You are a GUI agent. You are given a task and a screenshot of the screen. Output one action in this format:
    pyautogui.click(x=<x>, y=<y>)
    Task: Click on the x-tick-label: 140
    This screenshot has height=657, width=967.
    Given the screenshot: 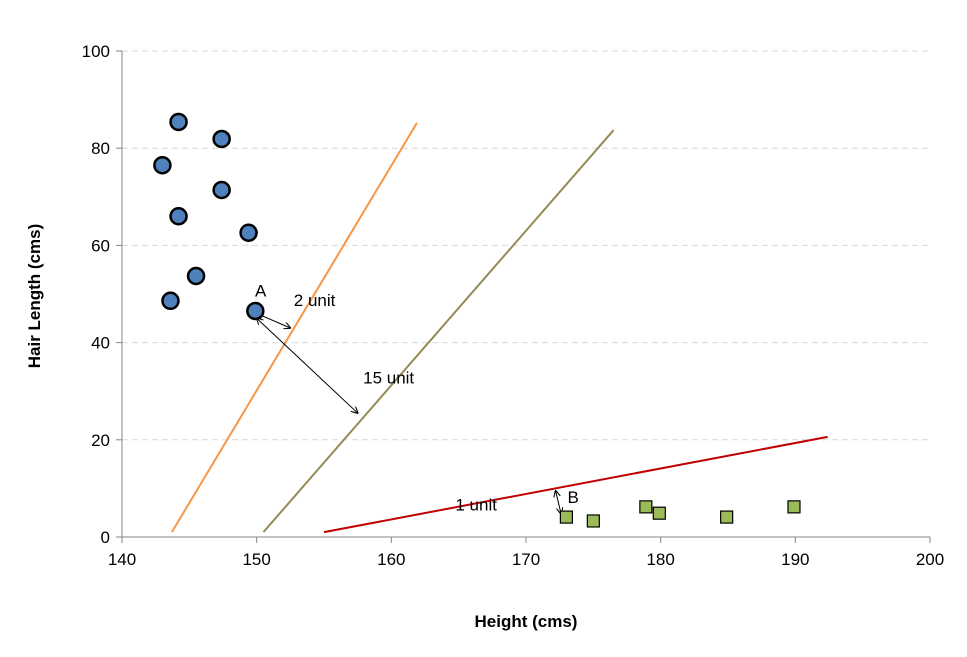 What is the action you would take?
    pyautogui.click(x=122, y=559)
    